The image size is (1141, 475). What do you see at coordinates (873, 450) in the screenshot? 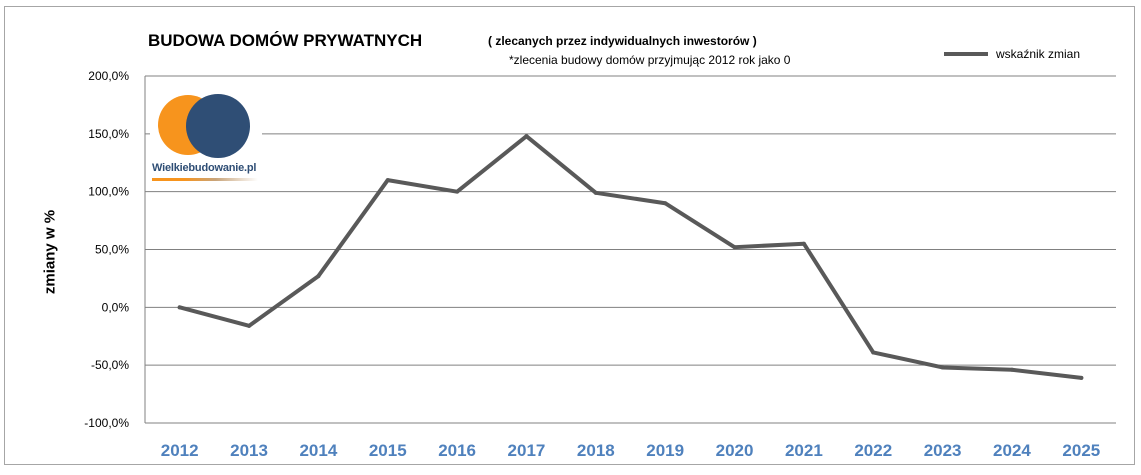
I see `x-tick-label: 2022` at bounding box center [873, 450].